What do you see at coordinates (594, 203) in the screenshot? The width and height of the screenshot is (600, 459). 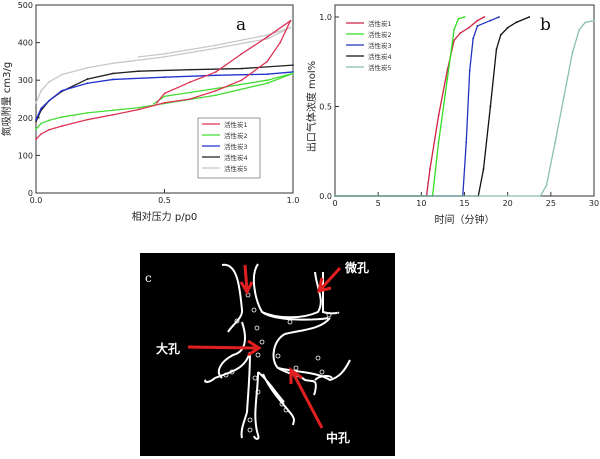 I see `x-tick-label: 30` at bounding box center [594, 203].